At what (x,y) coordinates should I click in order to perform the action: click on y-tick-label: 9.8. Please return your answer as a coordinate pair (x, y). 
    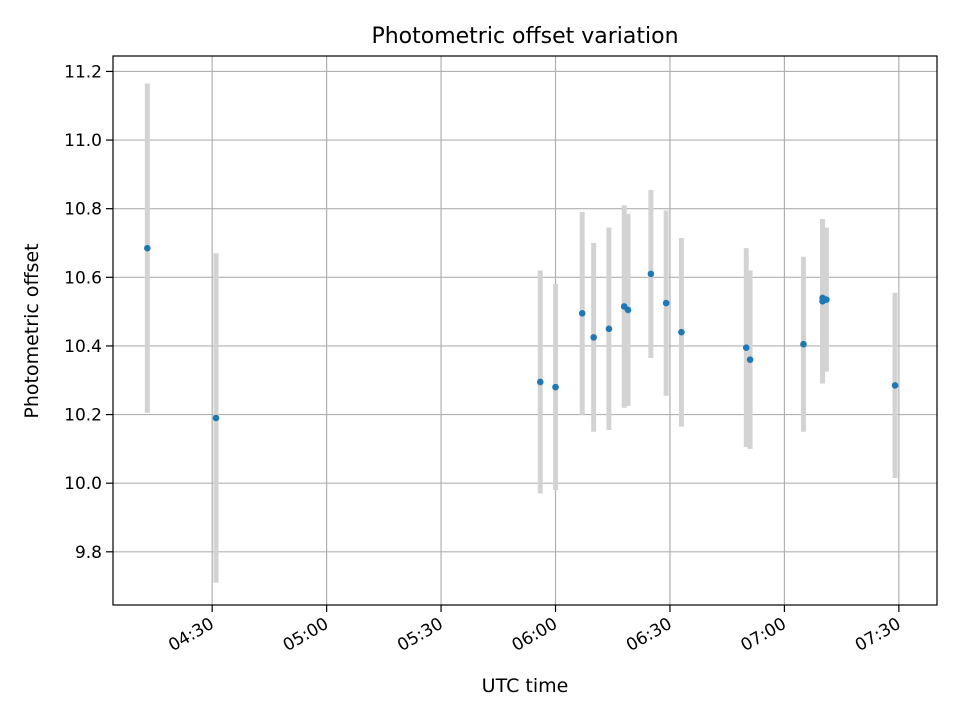
    Looking at the image, I should click on (88, 553).